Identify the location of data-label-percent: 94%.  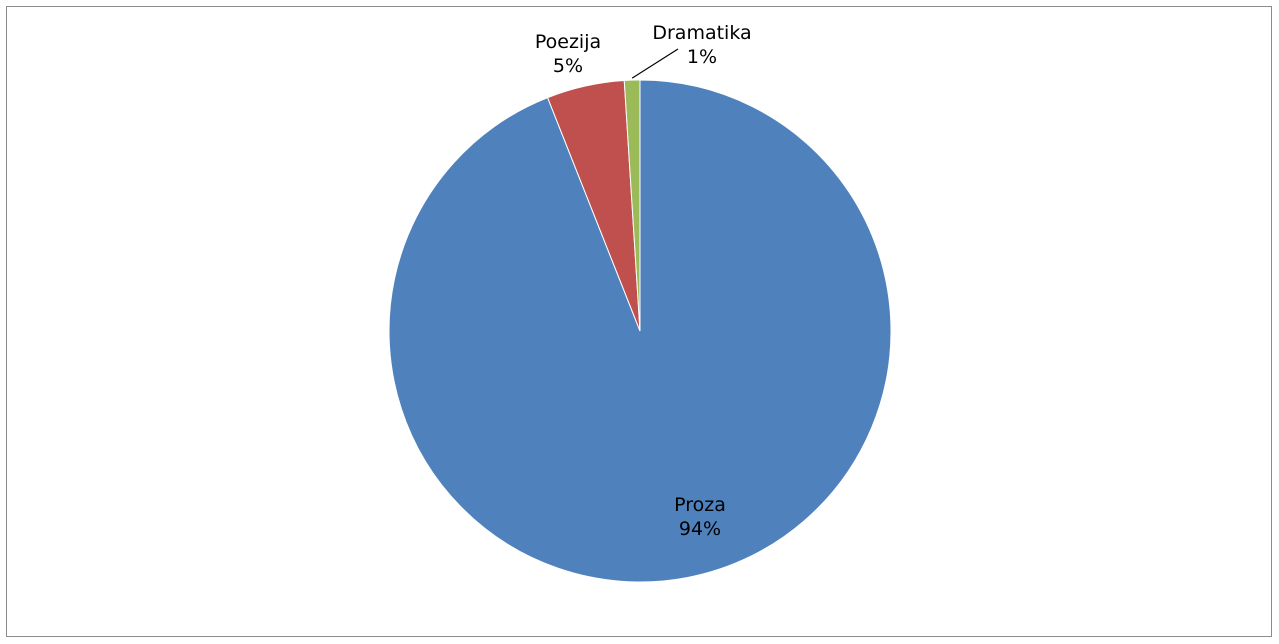
(700, 529).